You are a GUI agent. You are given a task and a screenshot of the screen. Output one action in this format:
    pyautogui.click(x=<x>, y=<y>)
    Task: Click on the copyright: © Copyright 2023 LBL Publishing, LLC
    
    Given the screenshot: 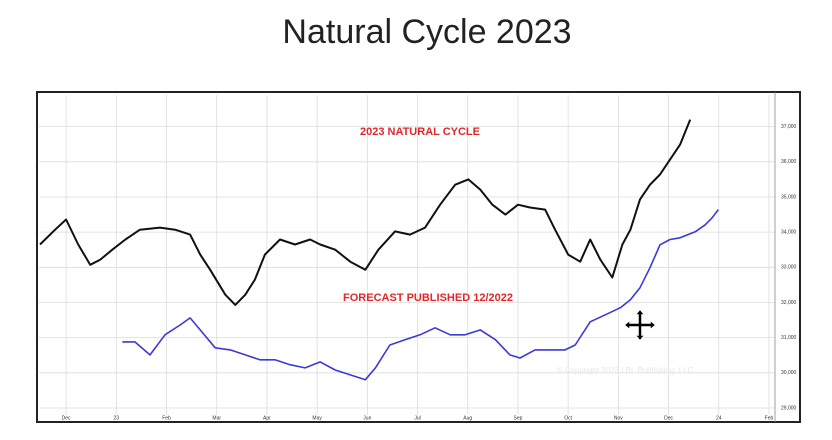 What is the action you would take?
    pyautogui.click(x=625, y=370)
    